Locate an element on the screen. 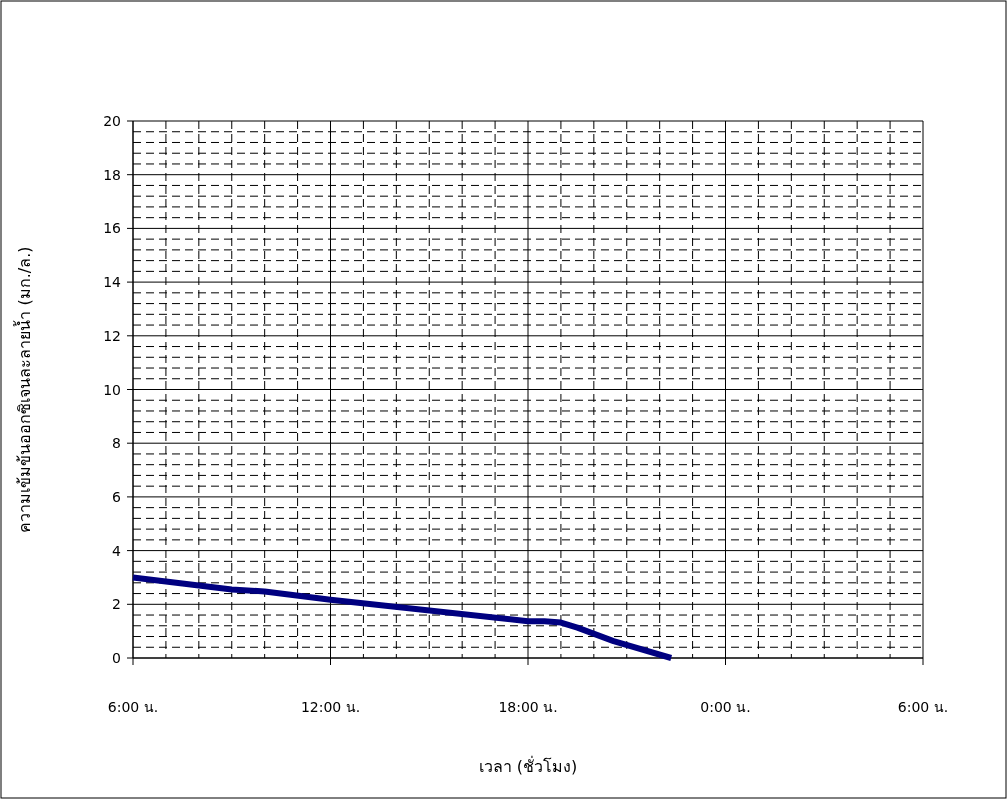  y-tick-label: 8 is located at coordinates (116, 443).